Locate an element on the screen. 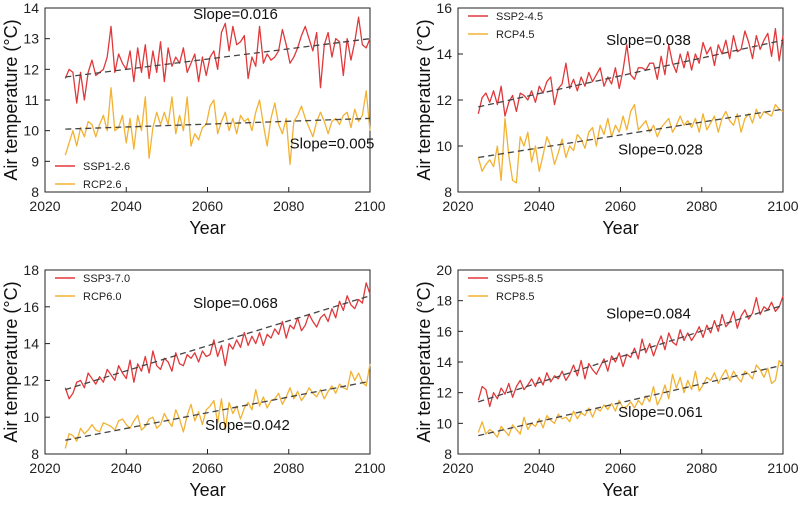 This screenshot has height=514, width=800. slope-label: Slope=0.042 is located at coordinates (247, 425).